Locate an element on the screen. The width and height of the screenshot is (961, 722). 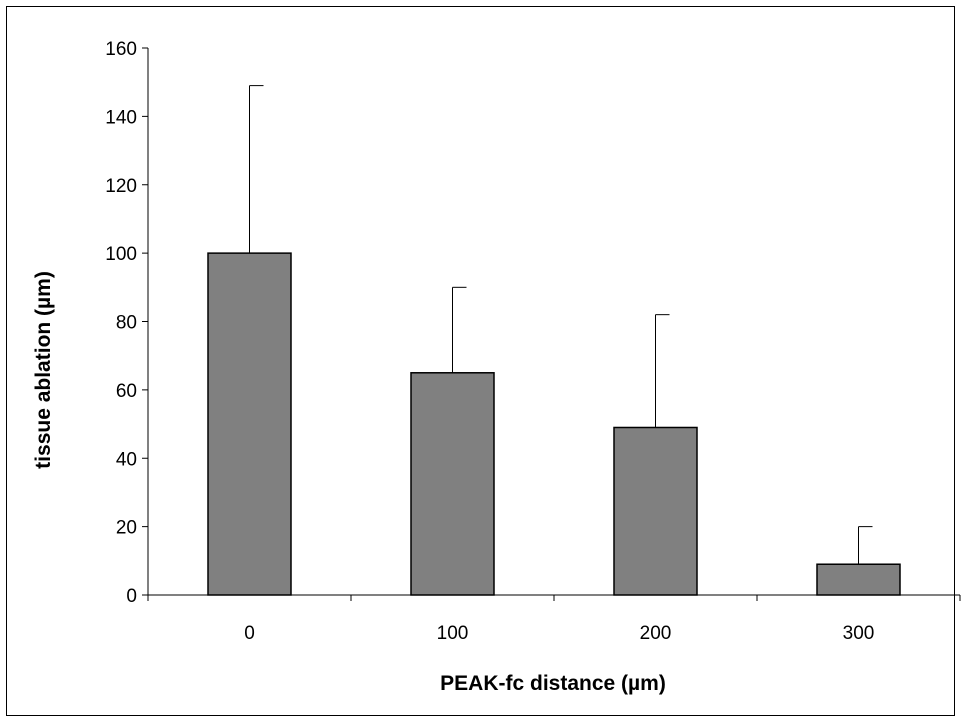
x-tick-label: 0 is located at coordinates (249, 633).